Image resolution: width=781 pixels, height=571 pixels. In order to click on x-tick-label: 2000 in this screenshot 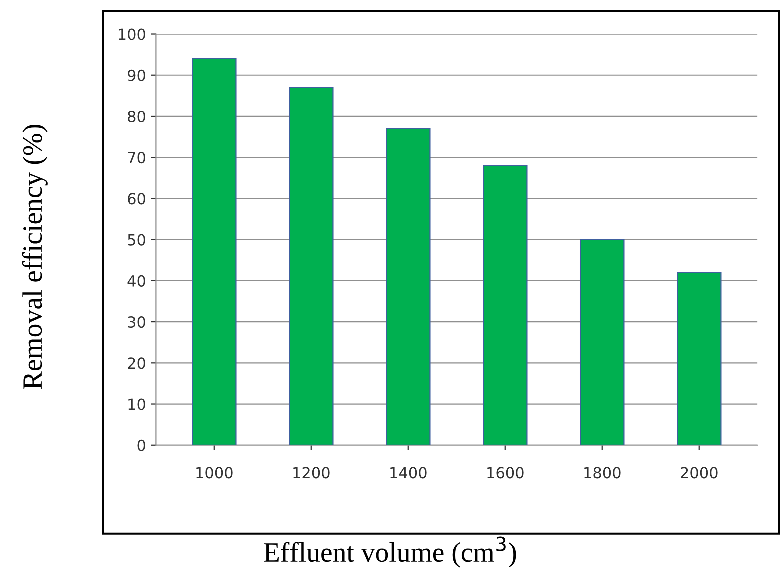, I will do `click(699, 473)`.